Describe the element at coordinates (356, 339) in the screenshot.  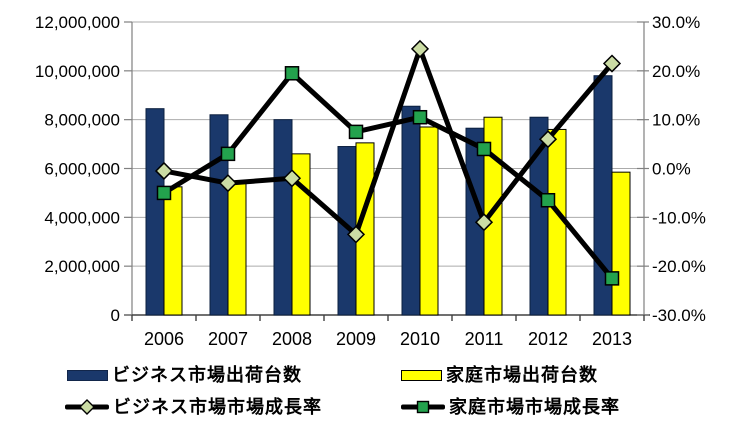
I see `x-axis-category-label: 2009` at that location.